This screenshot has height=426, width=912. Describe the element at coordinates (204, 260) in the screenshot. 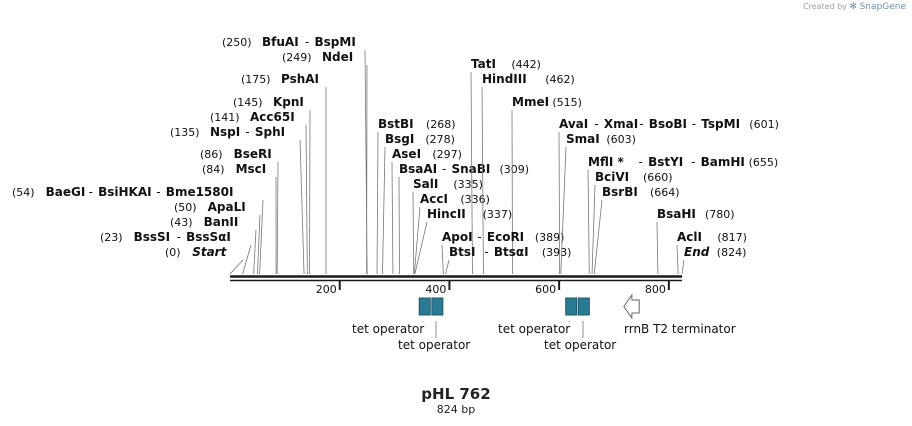

I see `enzyme-row: (0) Start` at that location.